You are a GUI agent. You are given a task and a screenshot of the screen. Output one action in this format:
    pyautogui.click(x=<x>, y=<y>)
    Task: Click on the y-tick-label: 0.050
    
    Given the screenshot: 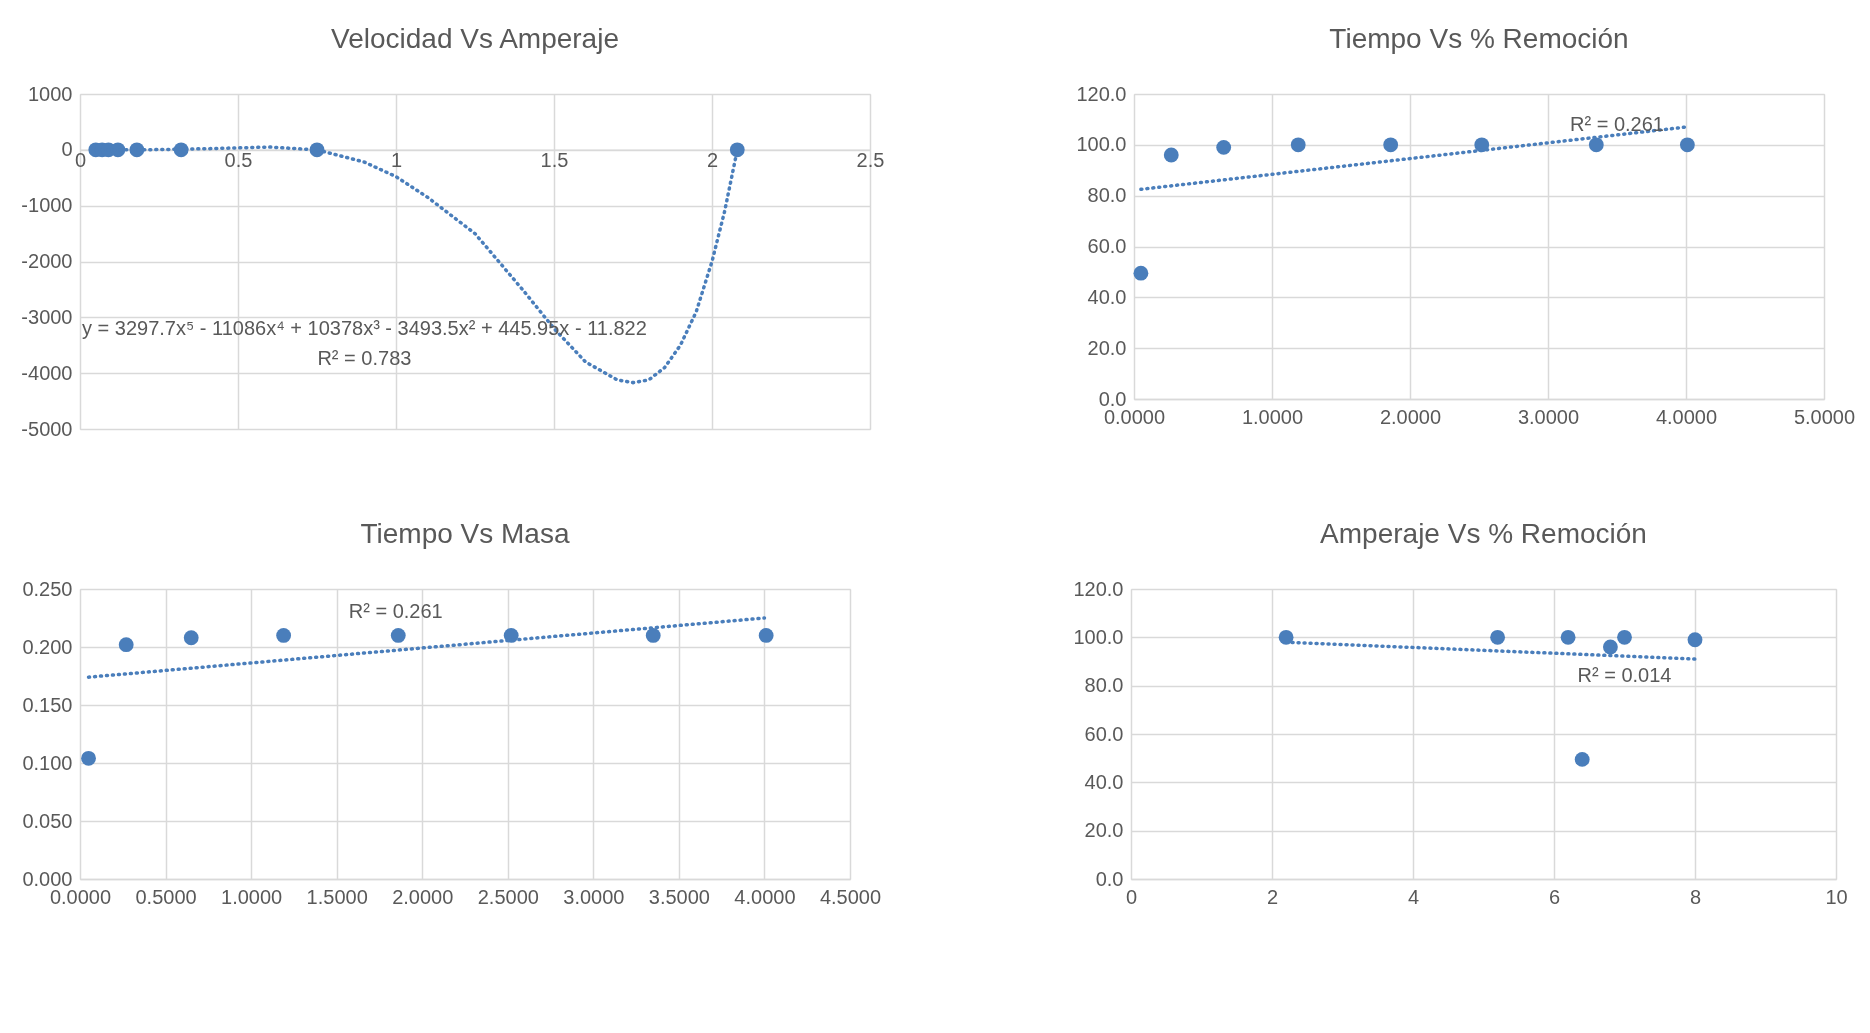 What is the action you would take?
    pyautogui.click(x=47, y=820)
    